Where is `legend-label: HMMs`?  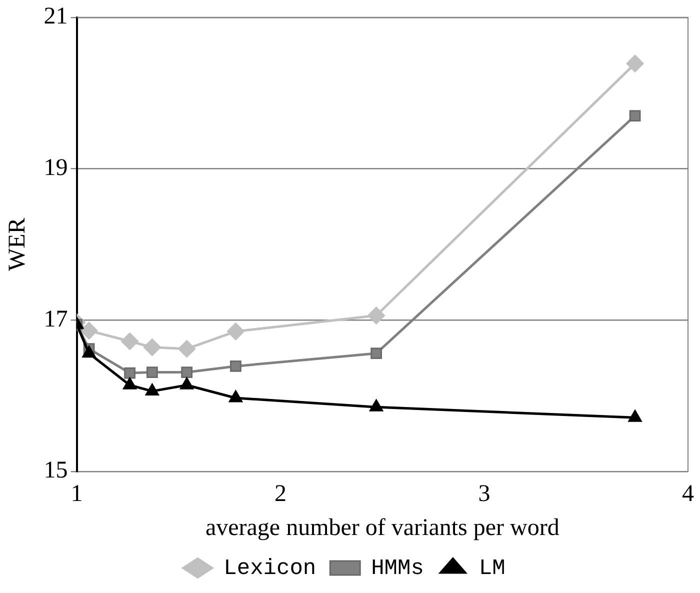 legend-label: HMMs is located at coordinates (397, 568).